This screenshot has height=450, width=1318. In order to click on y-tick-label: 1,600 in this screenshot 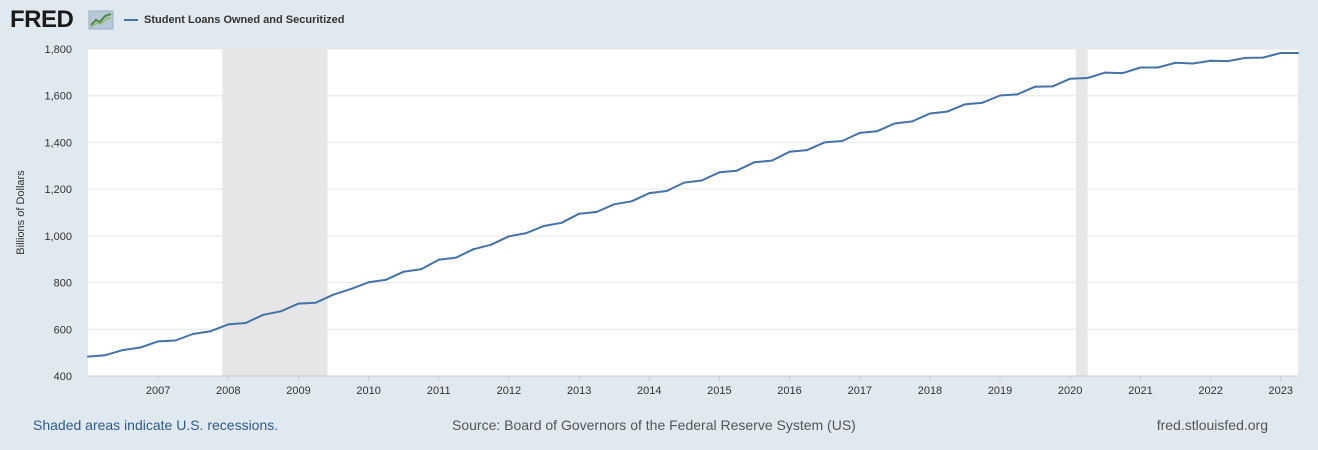, I will do `click(58, 97)`.